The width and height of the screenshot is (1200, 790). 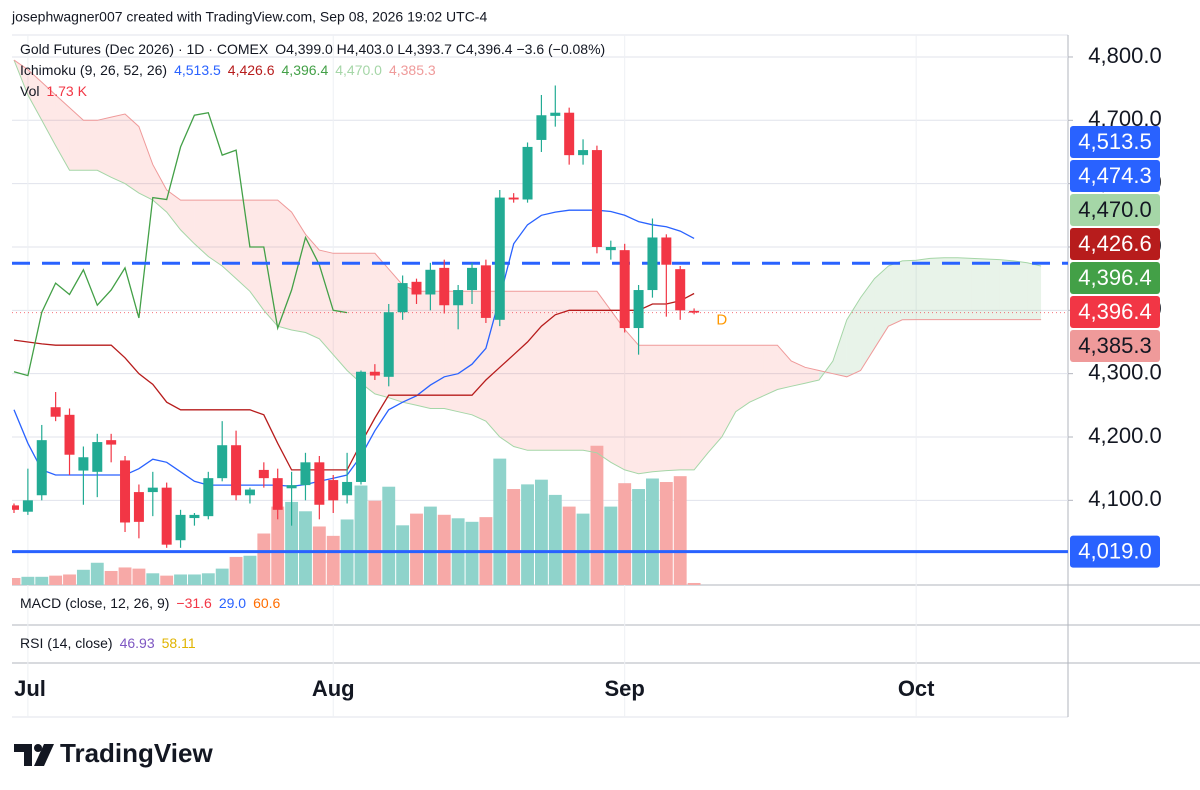 What do you see at coordinates (66, 643) in the screenshot?
I see `legend-title: RSI (14, close)` at bounding box center [66, 643].